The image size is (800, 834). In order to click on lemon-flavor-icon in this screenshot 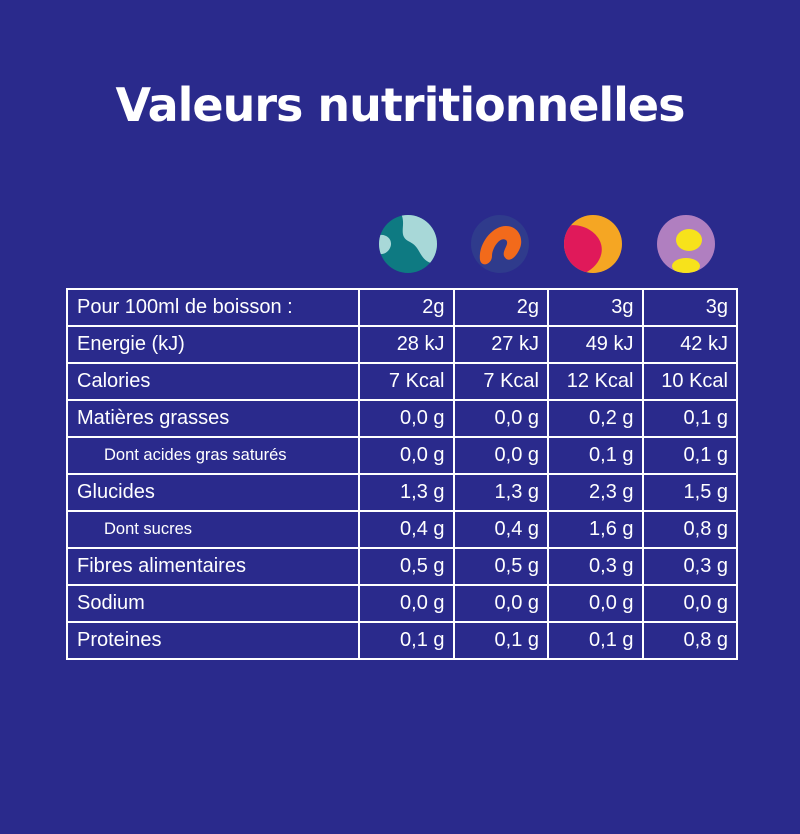, I will do `click(687, 245)`.